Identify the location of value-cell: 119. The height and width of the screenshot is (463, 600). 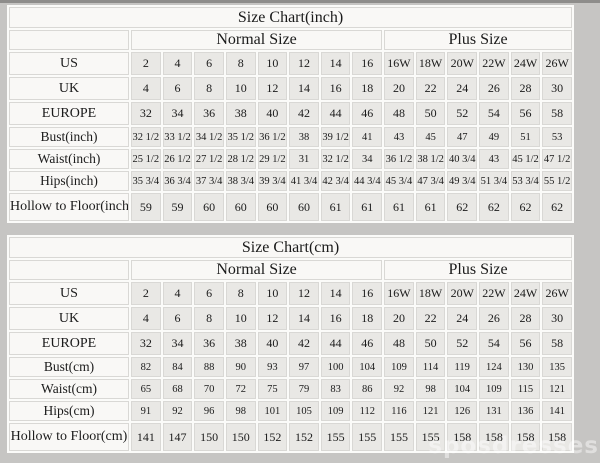
(462, 367).